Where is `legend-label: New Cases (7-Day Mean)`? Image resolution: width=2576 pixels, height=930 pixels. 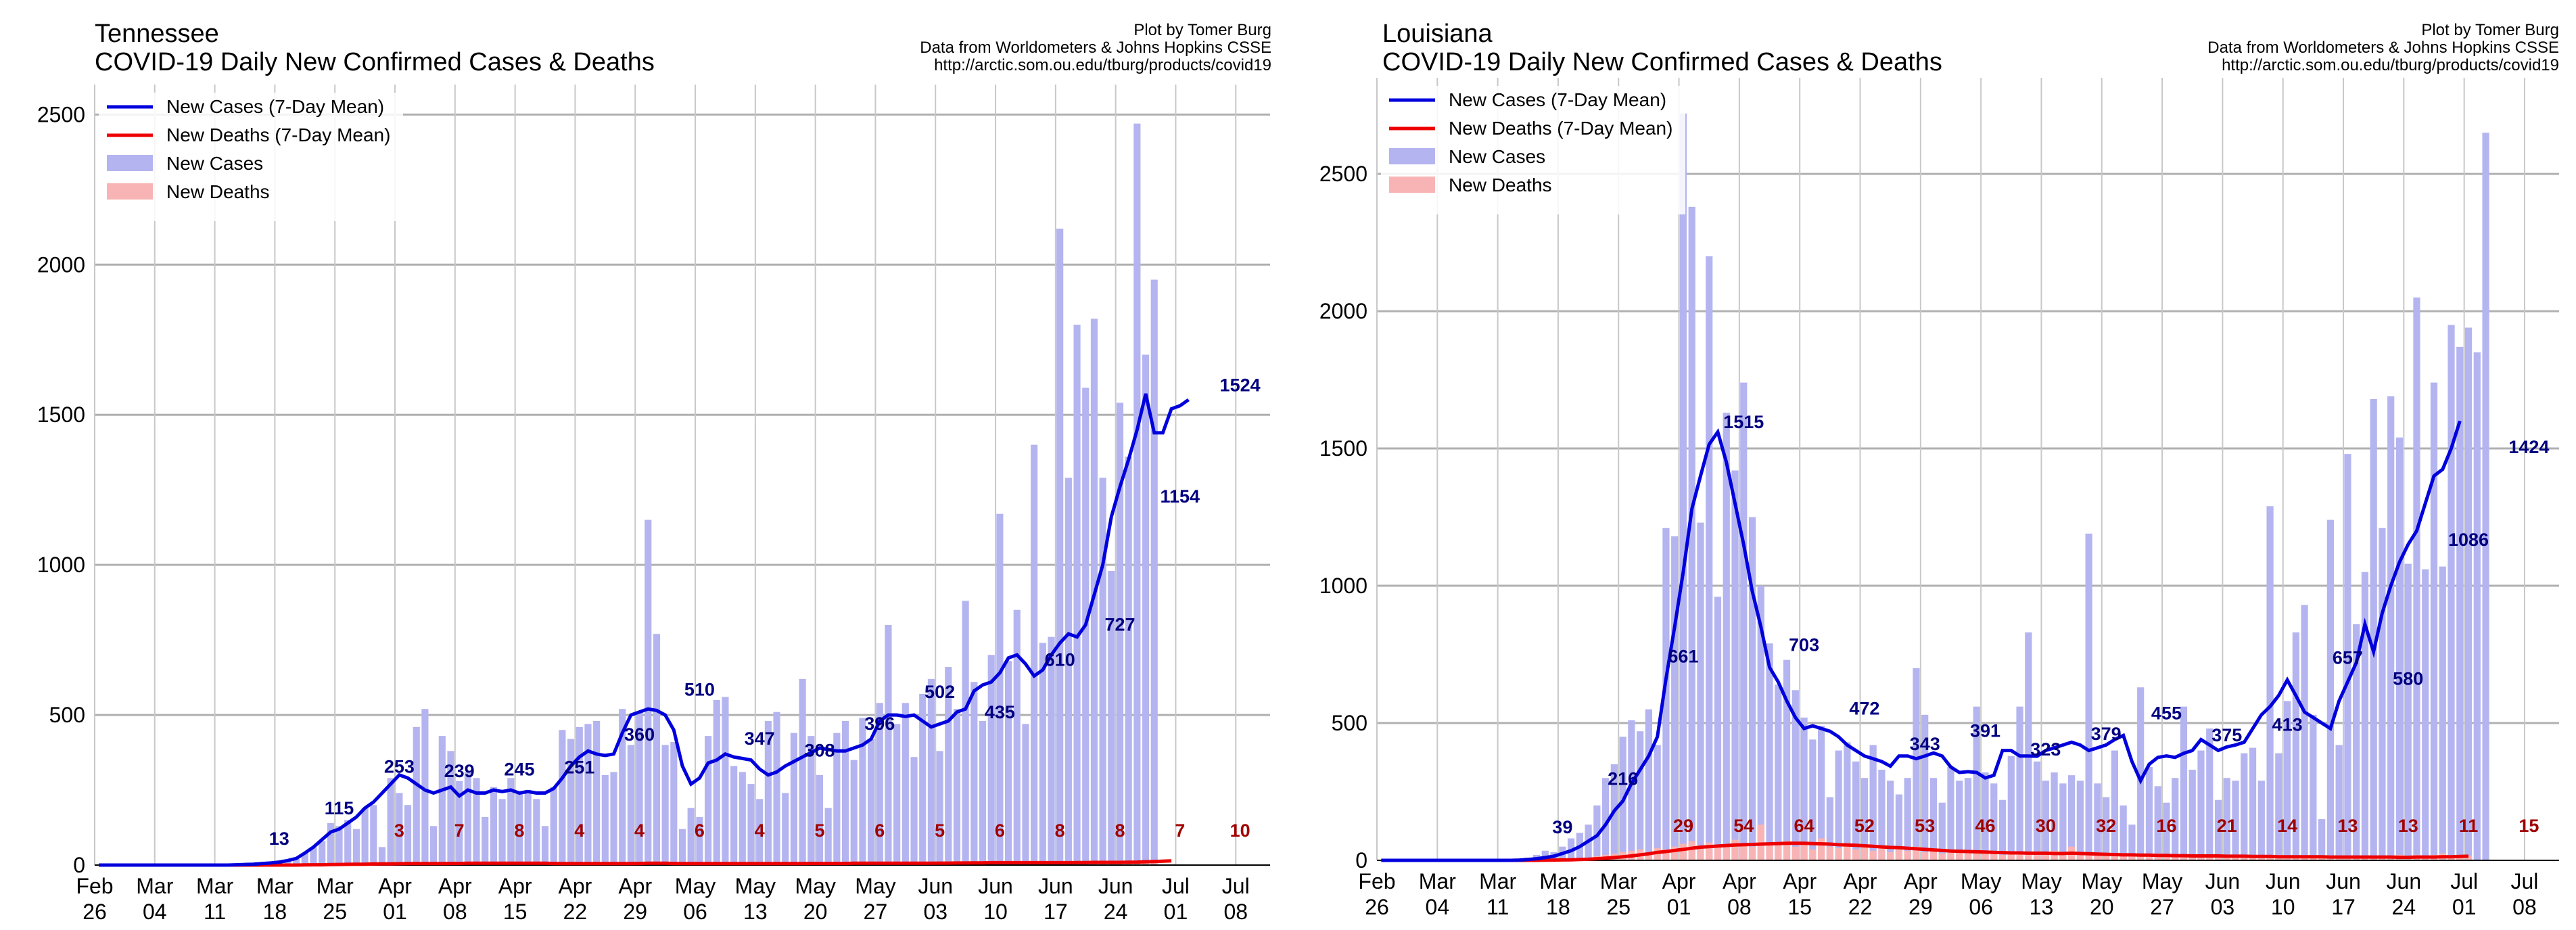 legend-label: New Cases (7-Day Mean) is located at coordinates (1557, 100).